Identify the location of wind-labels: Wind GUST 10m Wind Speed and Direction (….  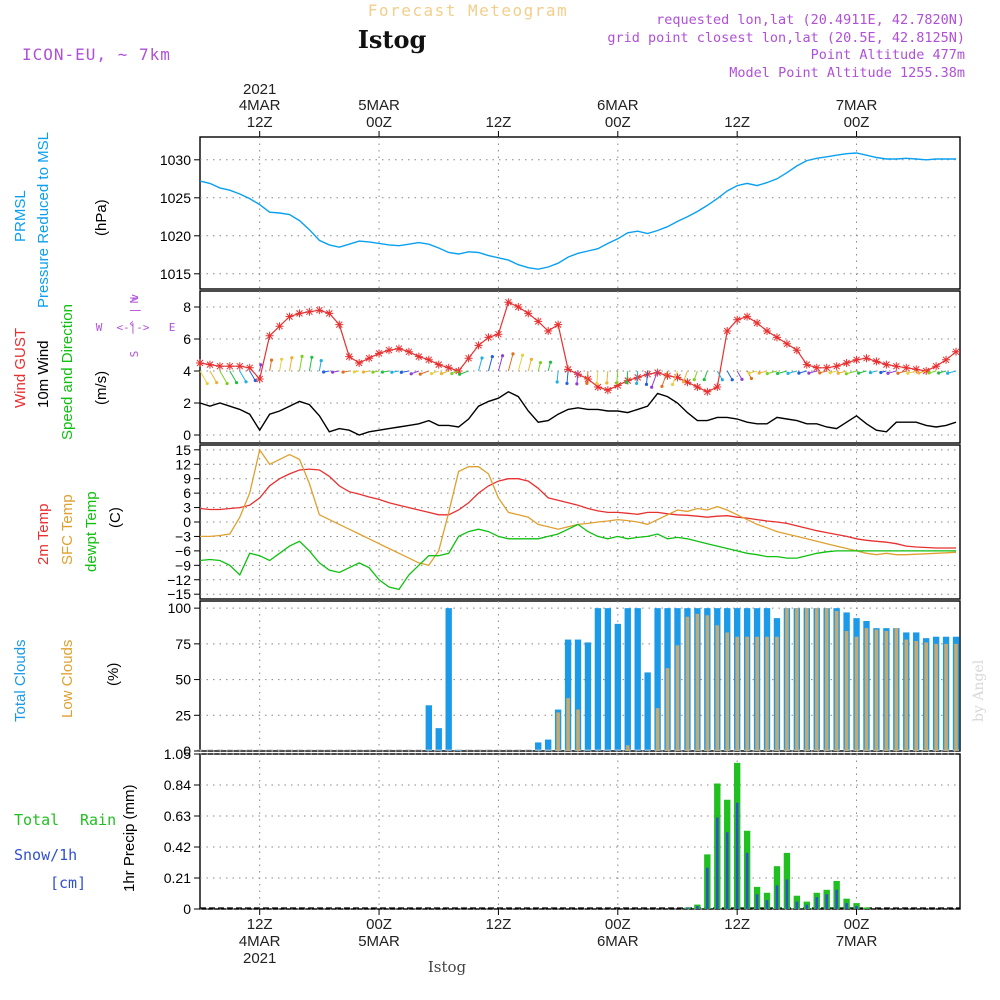
(93, 367).